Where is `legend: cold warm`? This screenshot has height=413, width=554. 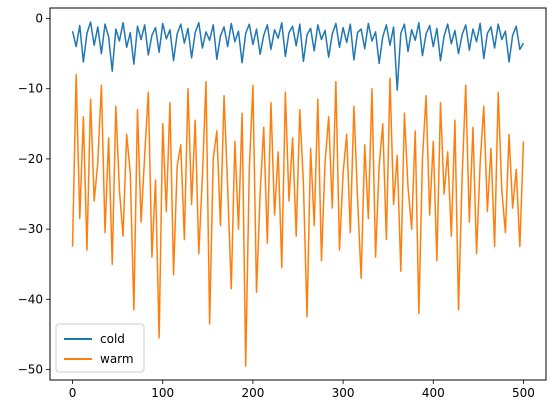
legend: cold warm is located at coordinates (100, 348).